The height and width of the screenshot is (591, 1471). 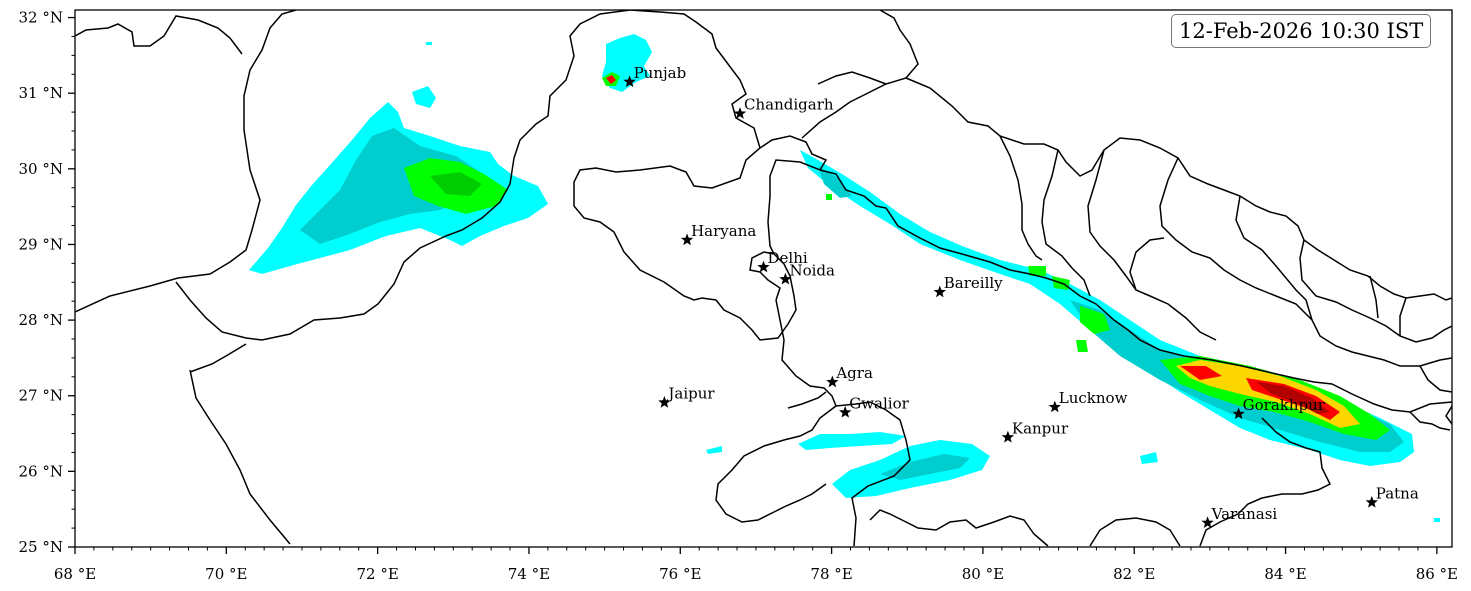 I want to click on lat-tick-label: 25 °N, so click(x=41, y=547).